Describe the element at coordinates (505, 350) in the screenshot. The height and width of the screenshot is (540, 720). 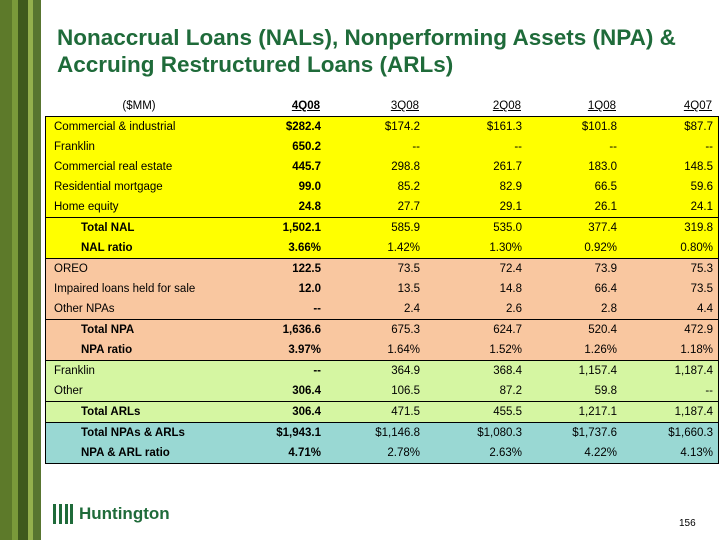
I see `cell-value: 1.52%` at that location.